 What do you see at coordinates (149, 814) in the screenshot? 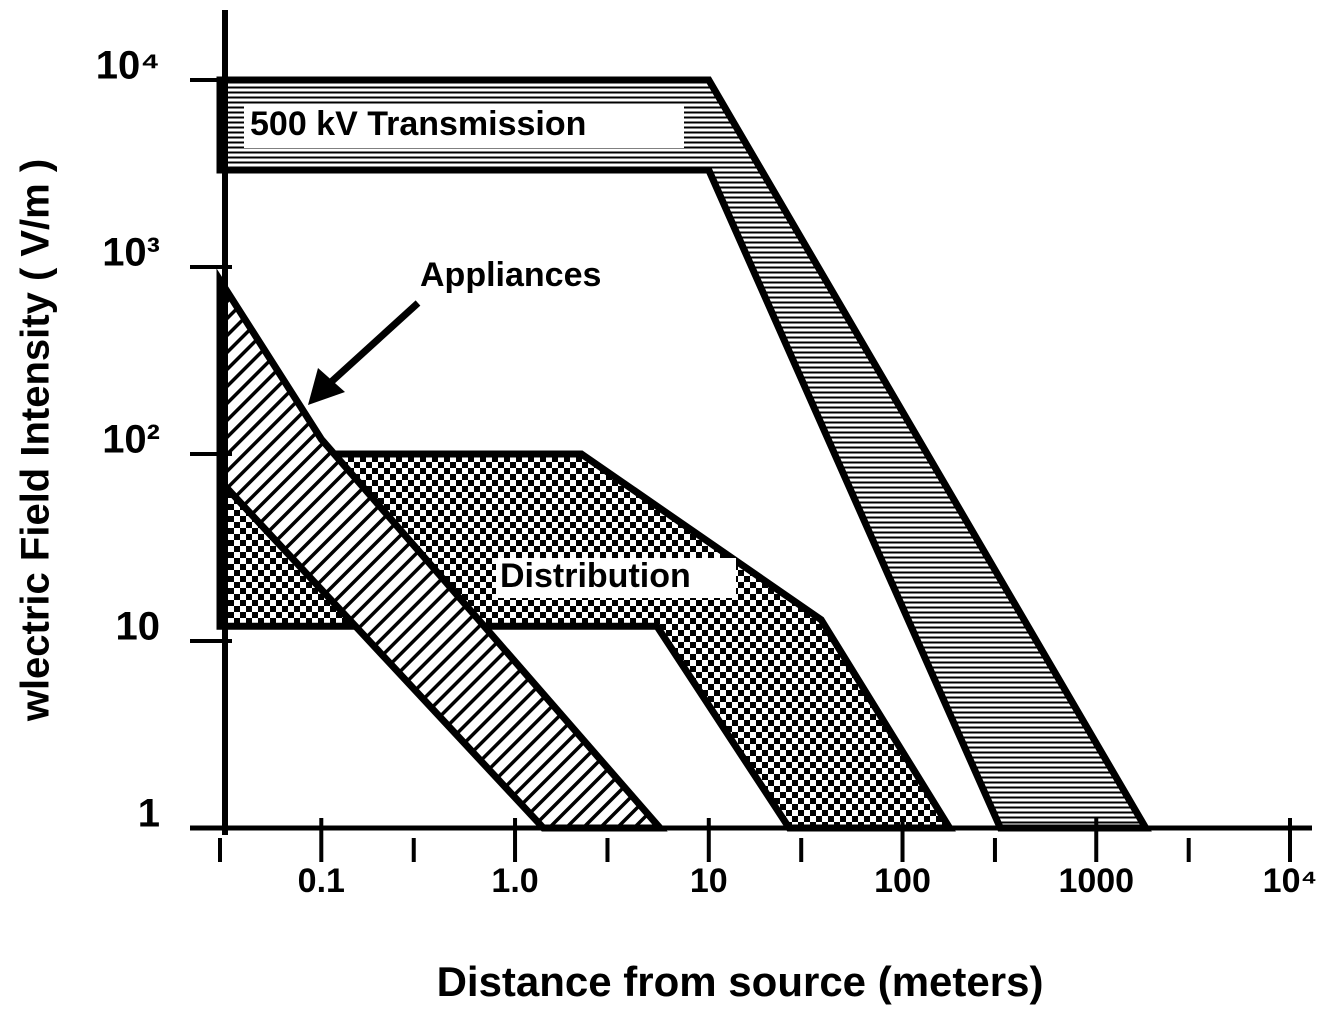
I see `y-tick-label: 1` at bounding box center [149, 814].